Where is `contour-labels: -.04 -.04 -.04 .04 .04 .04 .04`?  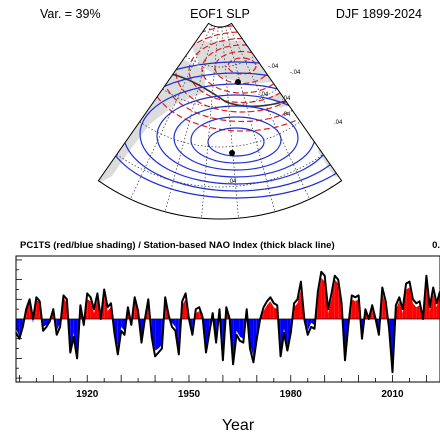
contour-labels: -.04 -.04 -.04 .04 .04 .04 .04 is located at coordinates (285, 124).